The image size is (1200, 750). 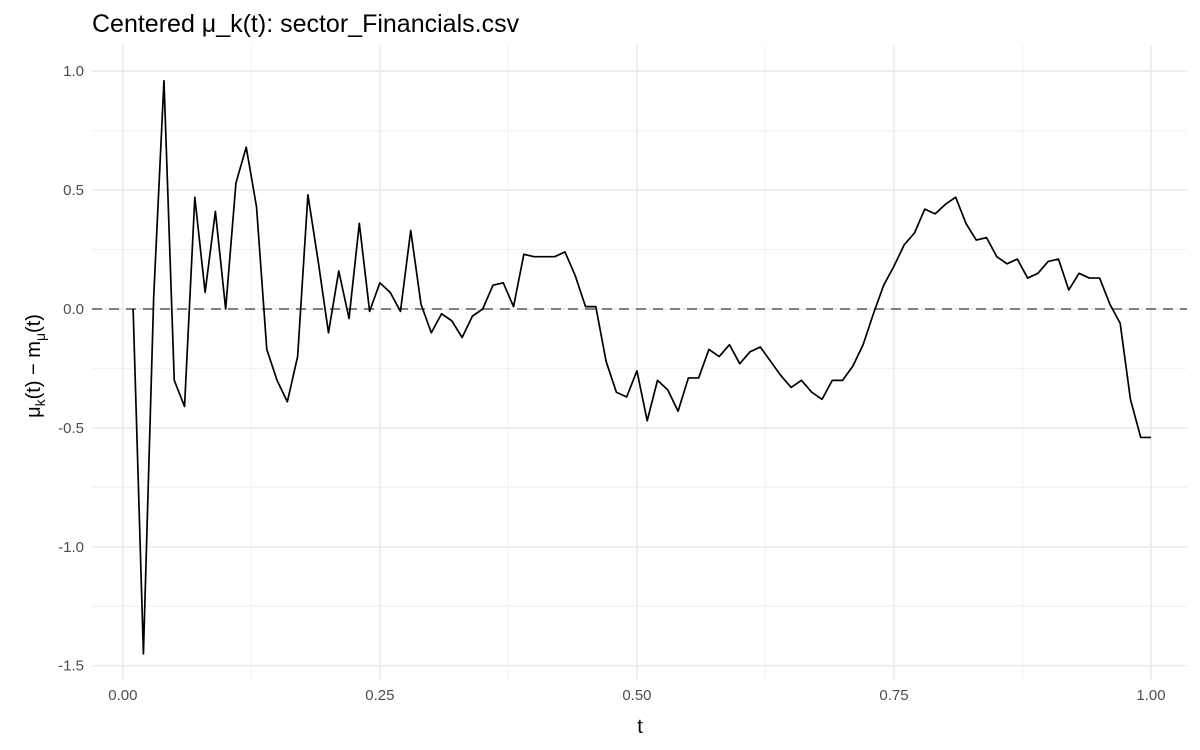 I want to click on chart-title: Centered μ_k(t): sector_Financials.csv, so click(x=306, y=24).